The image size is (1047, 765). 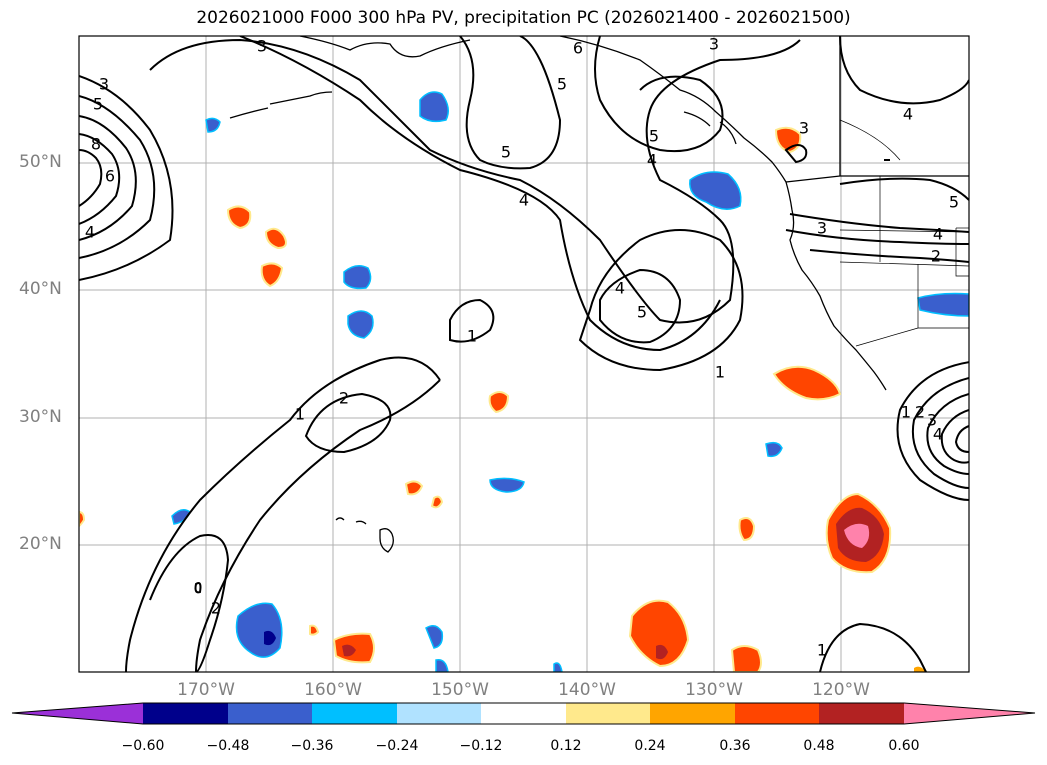 What do you see at coordinates (841, 690) in the screenshot?
I see `lon-tick-label: 120°W` at bounding box center [841, 690].